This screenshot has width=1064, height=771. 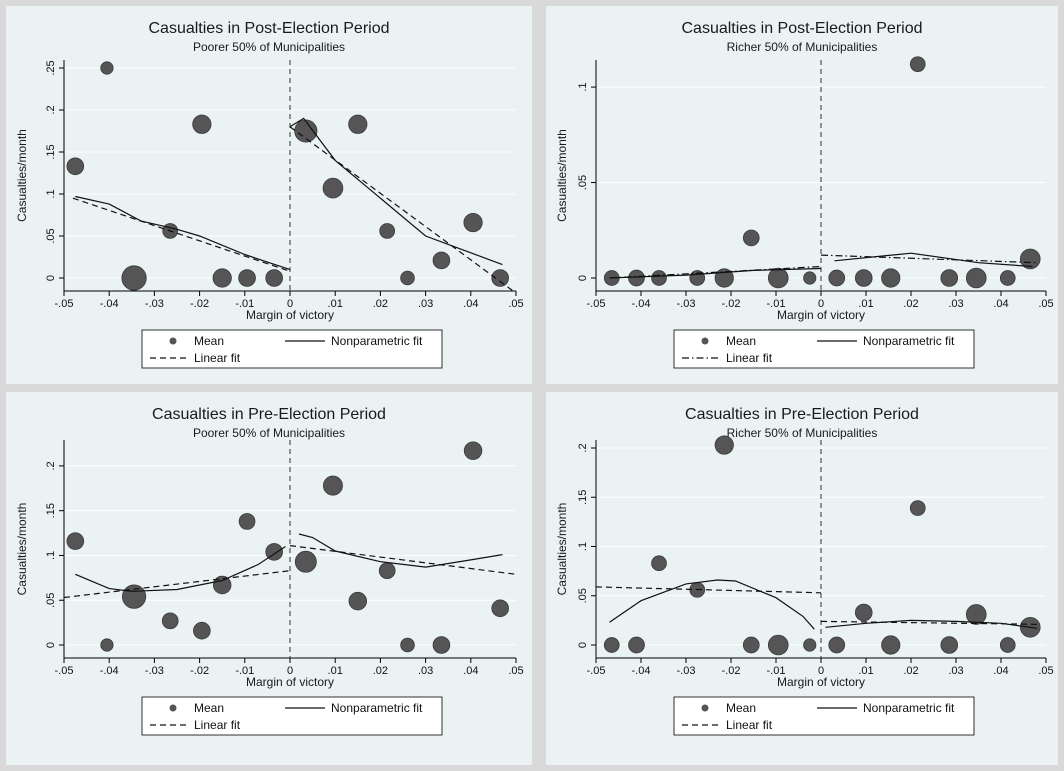 I want to click on linear-fit-right, so click(x=403, y=210).